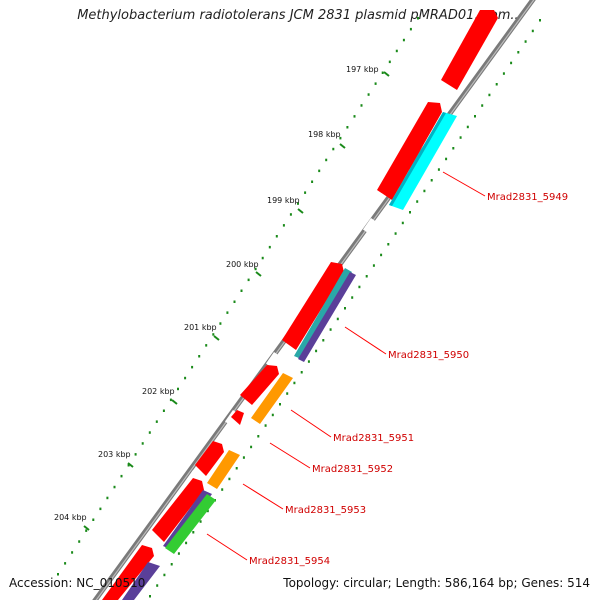 The width and height of the screenshot is (600, 600). Describe the element at coordinates (223, 469) in the screenshot. I see `orange-feature` at that location.